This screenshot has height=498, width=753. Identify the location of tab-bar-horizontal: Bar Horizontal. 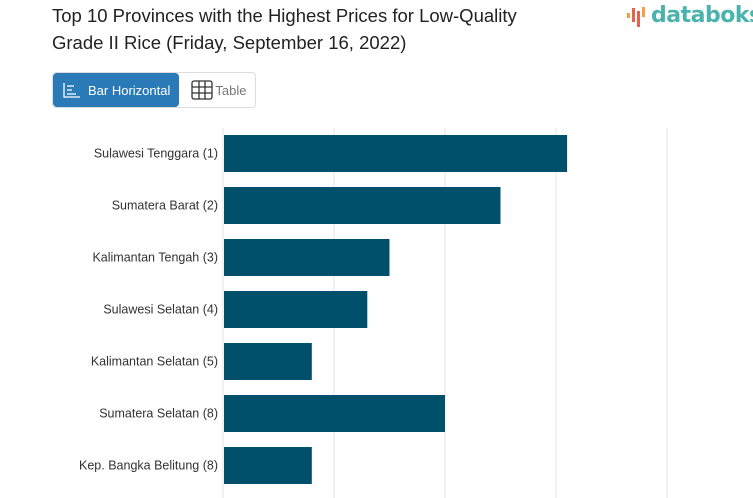
(116, 90).